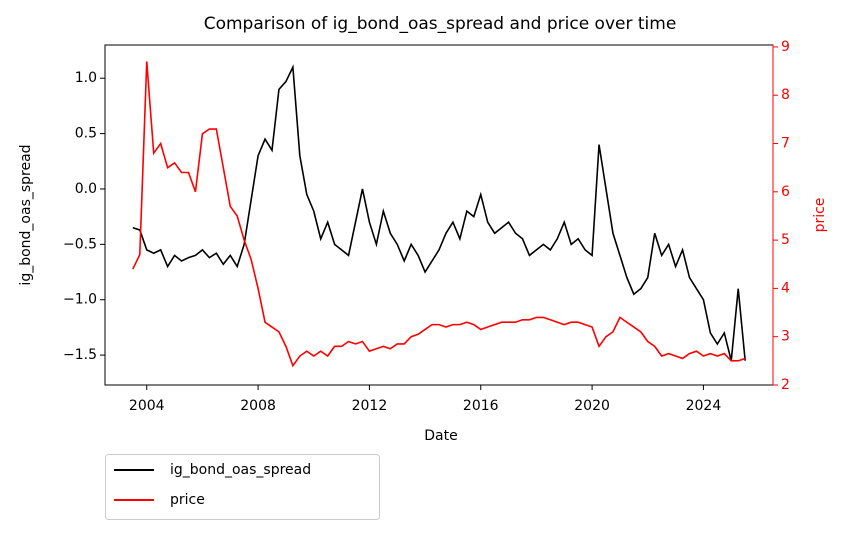 This screenshot has height=538, width=842. I want to click on y2-axis-label: price, so click(820, 215).